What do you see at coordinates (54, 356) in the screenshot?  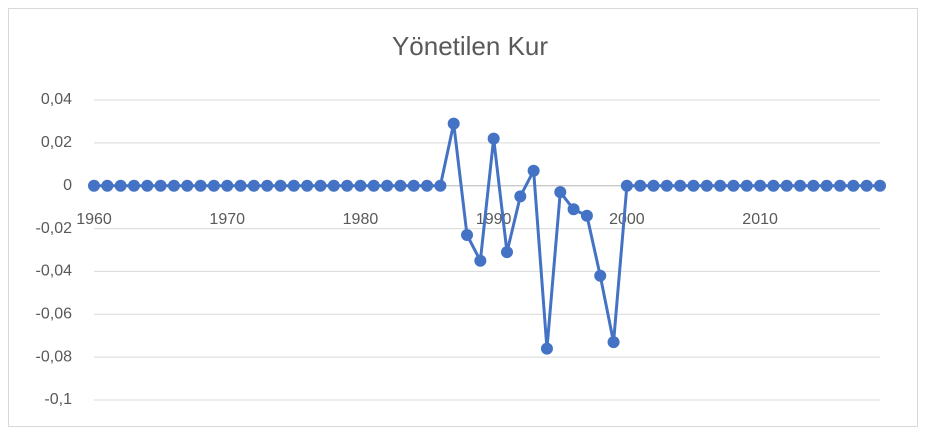 I see `y-tick-label: -0,08` at bounding box center [54, 356].